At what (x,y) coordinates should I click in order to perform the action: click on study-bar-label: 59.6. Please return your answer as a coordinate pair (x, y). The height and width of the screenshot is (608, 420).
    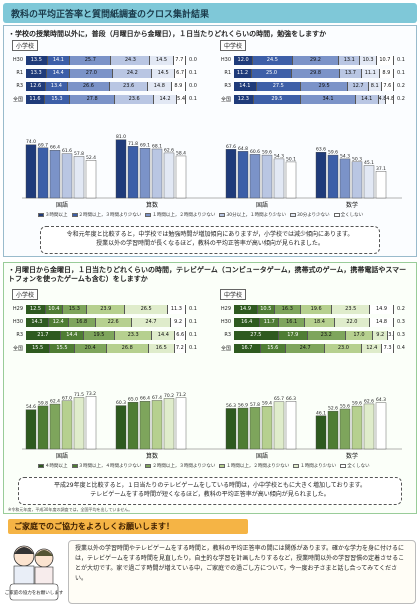
    Looking at the image, I should click on (267, 153).